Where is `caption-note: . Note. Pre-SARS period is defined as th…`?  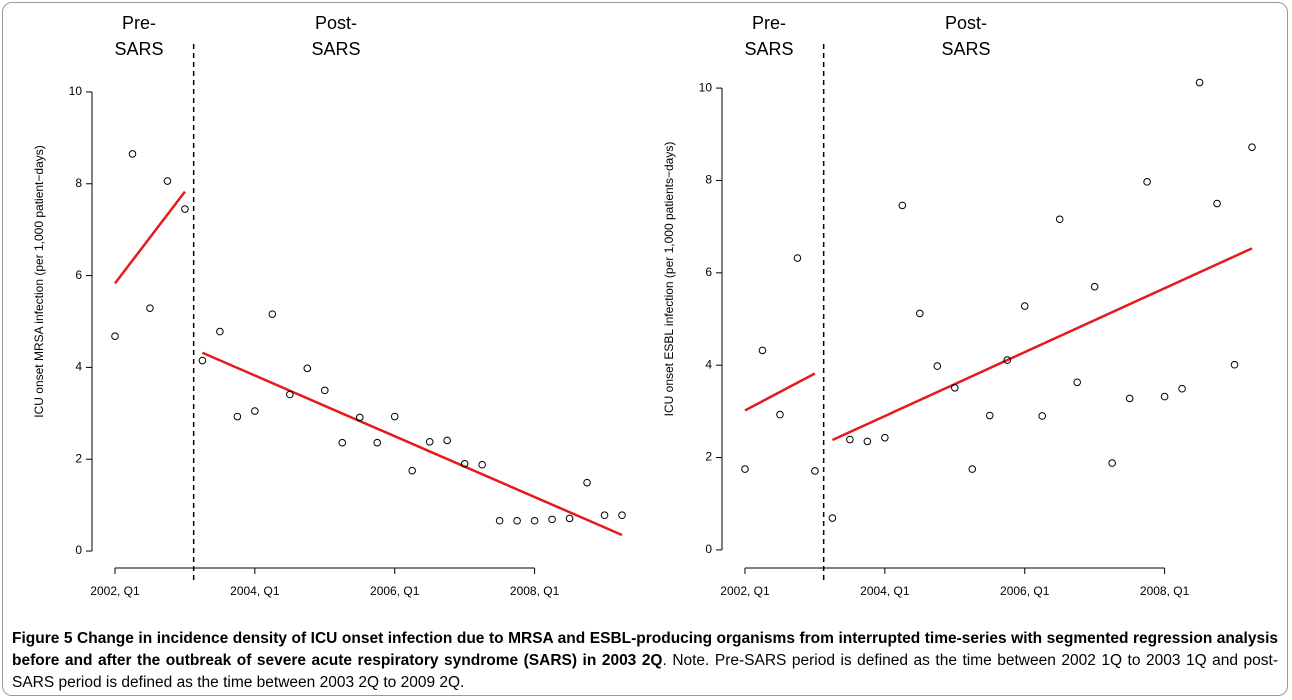
caption-note: . Note. Pre-SARS period is defined as th… is located at coordinates (645, 671).